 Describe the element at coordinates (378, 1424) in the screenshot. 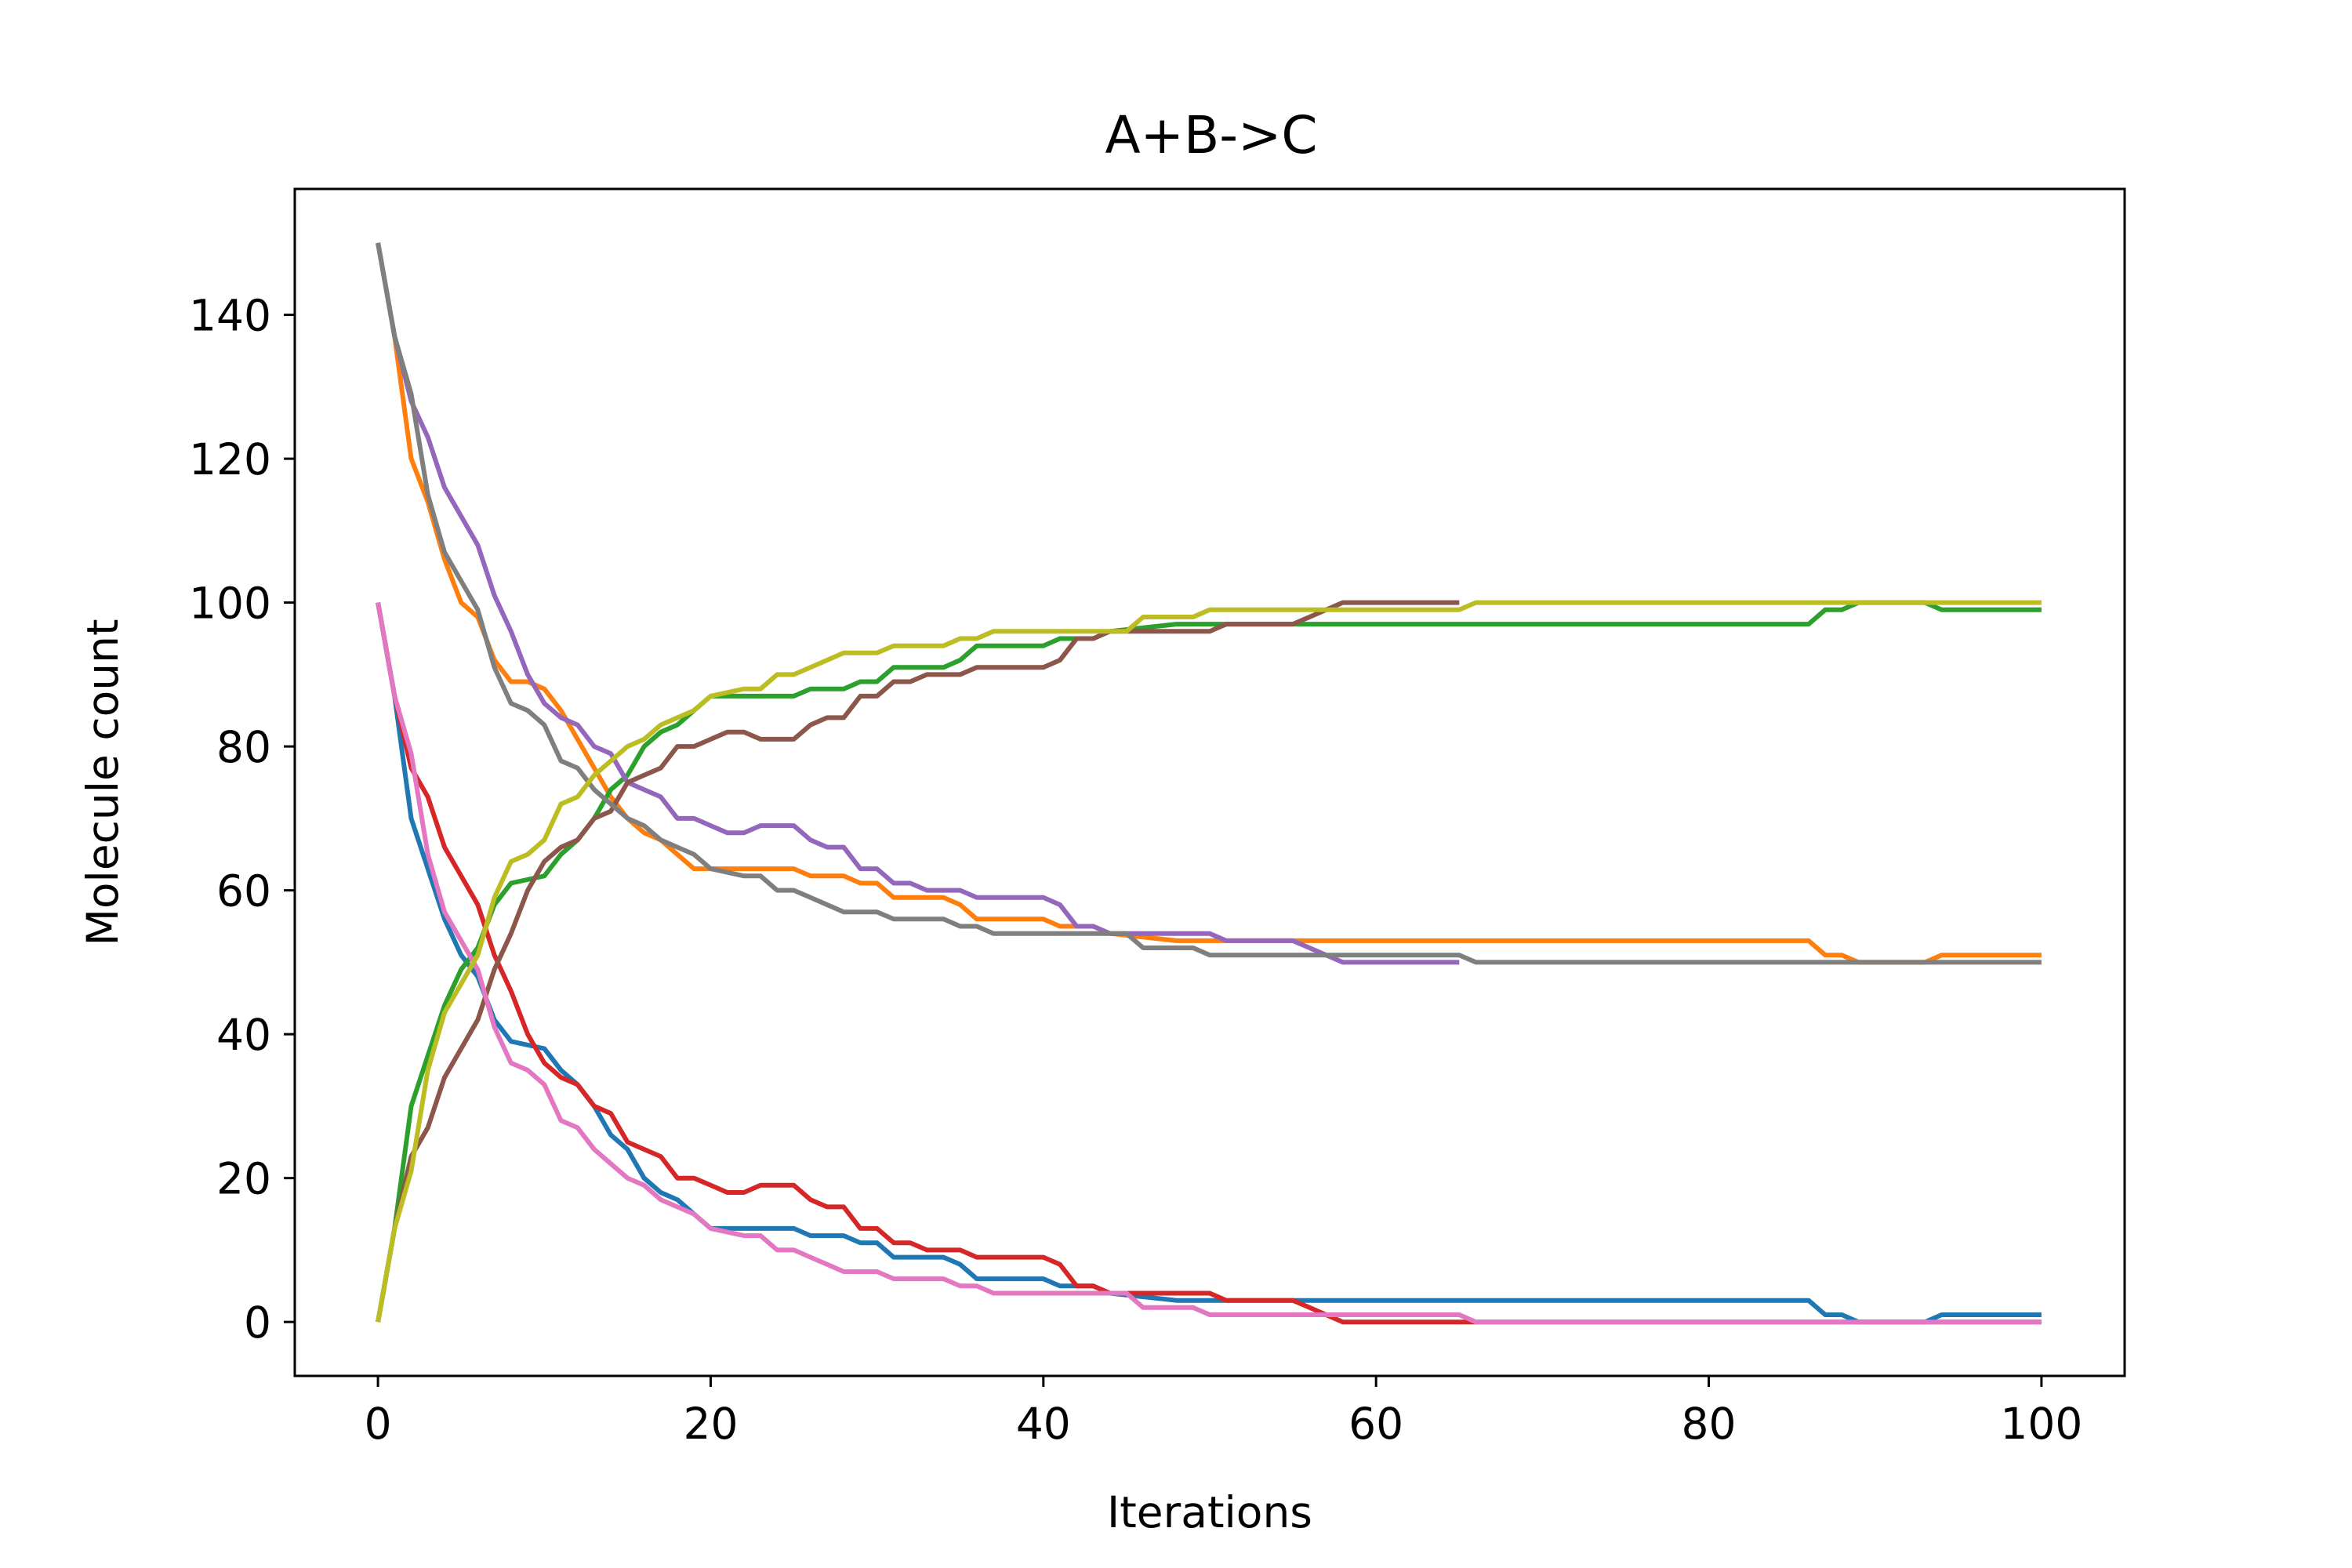

I see `x-tick-label-0: 0` at that location.